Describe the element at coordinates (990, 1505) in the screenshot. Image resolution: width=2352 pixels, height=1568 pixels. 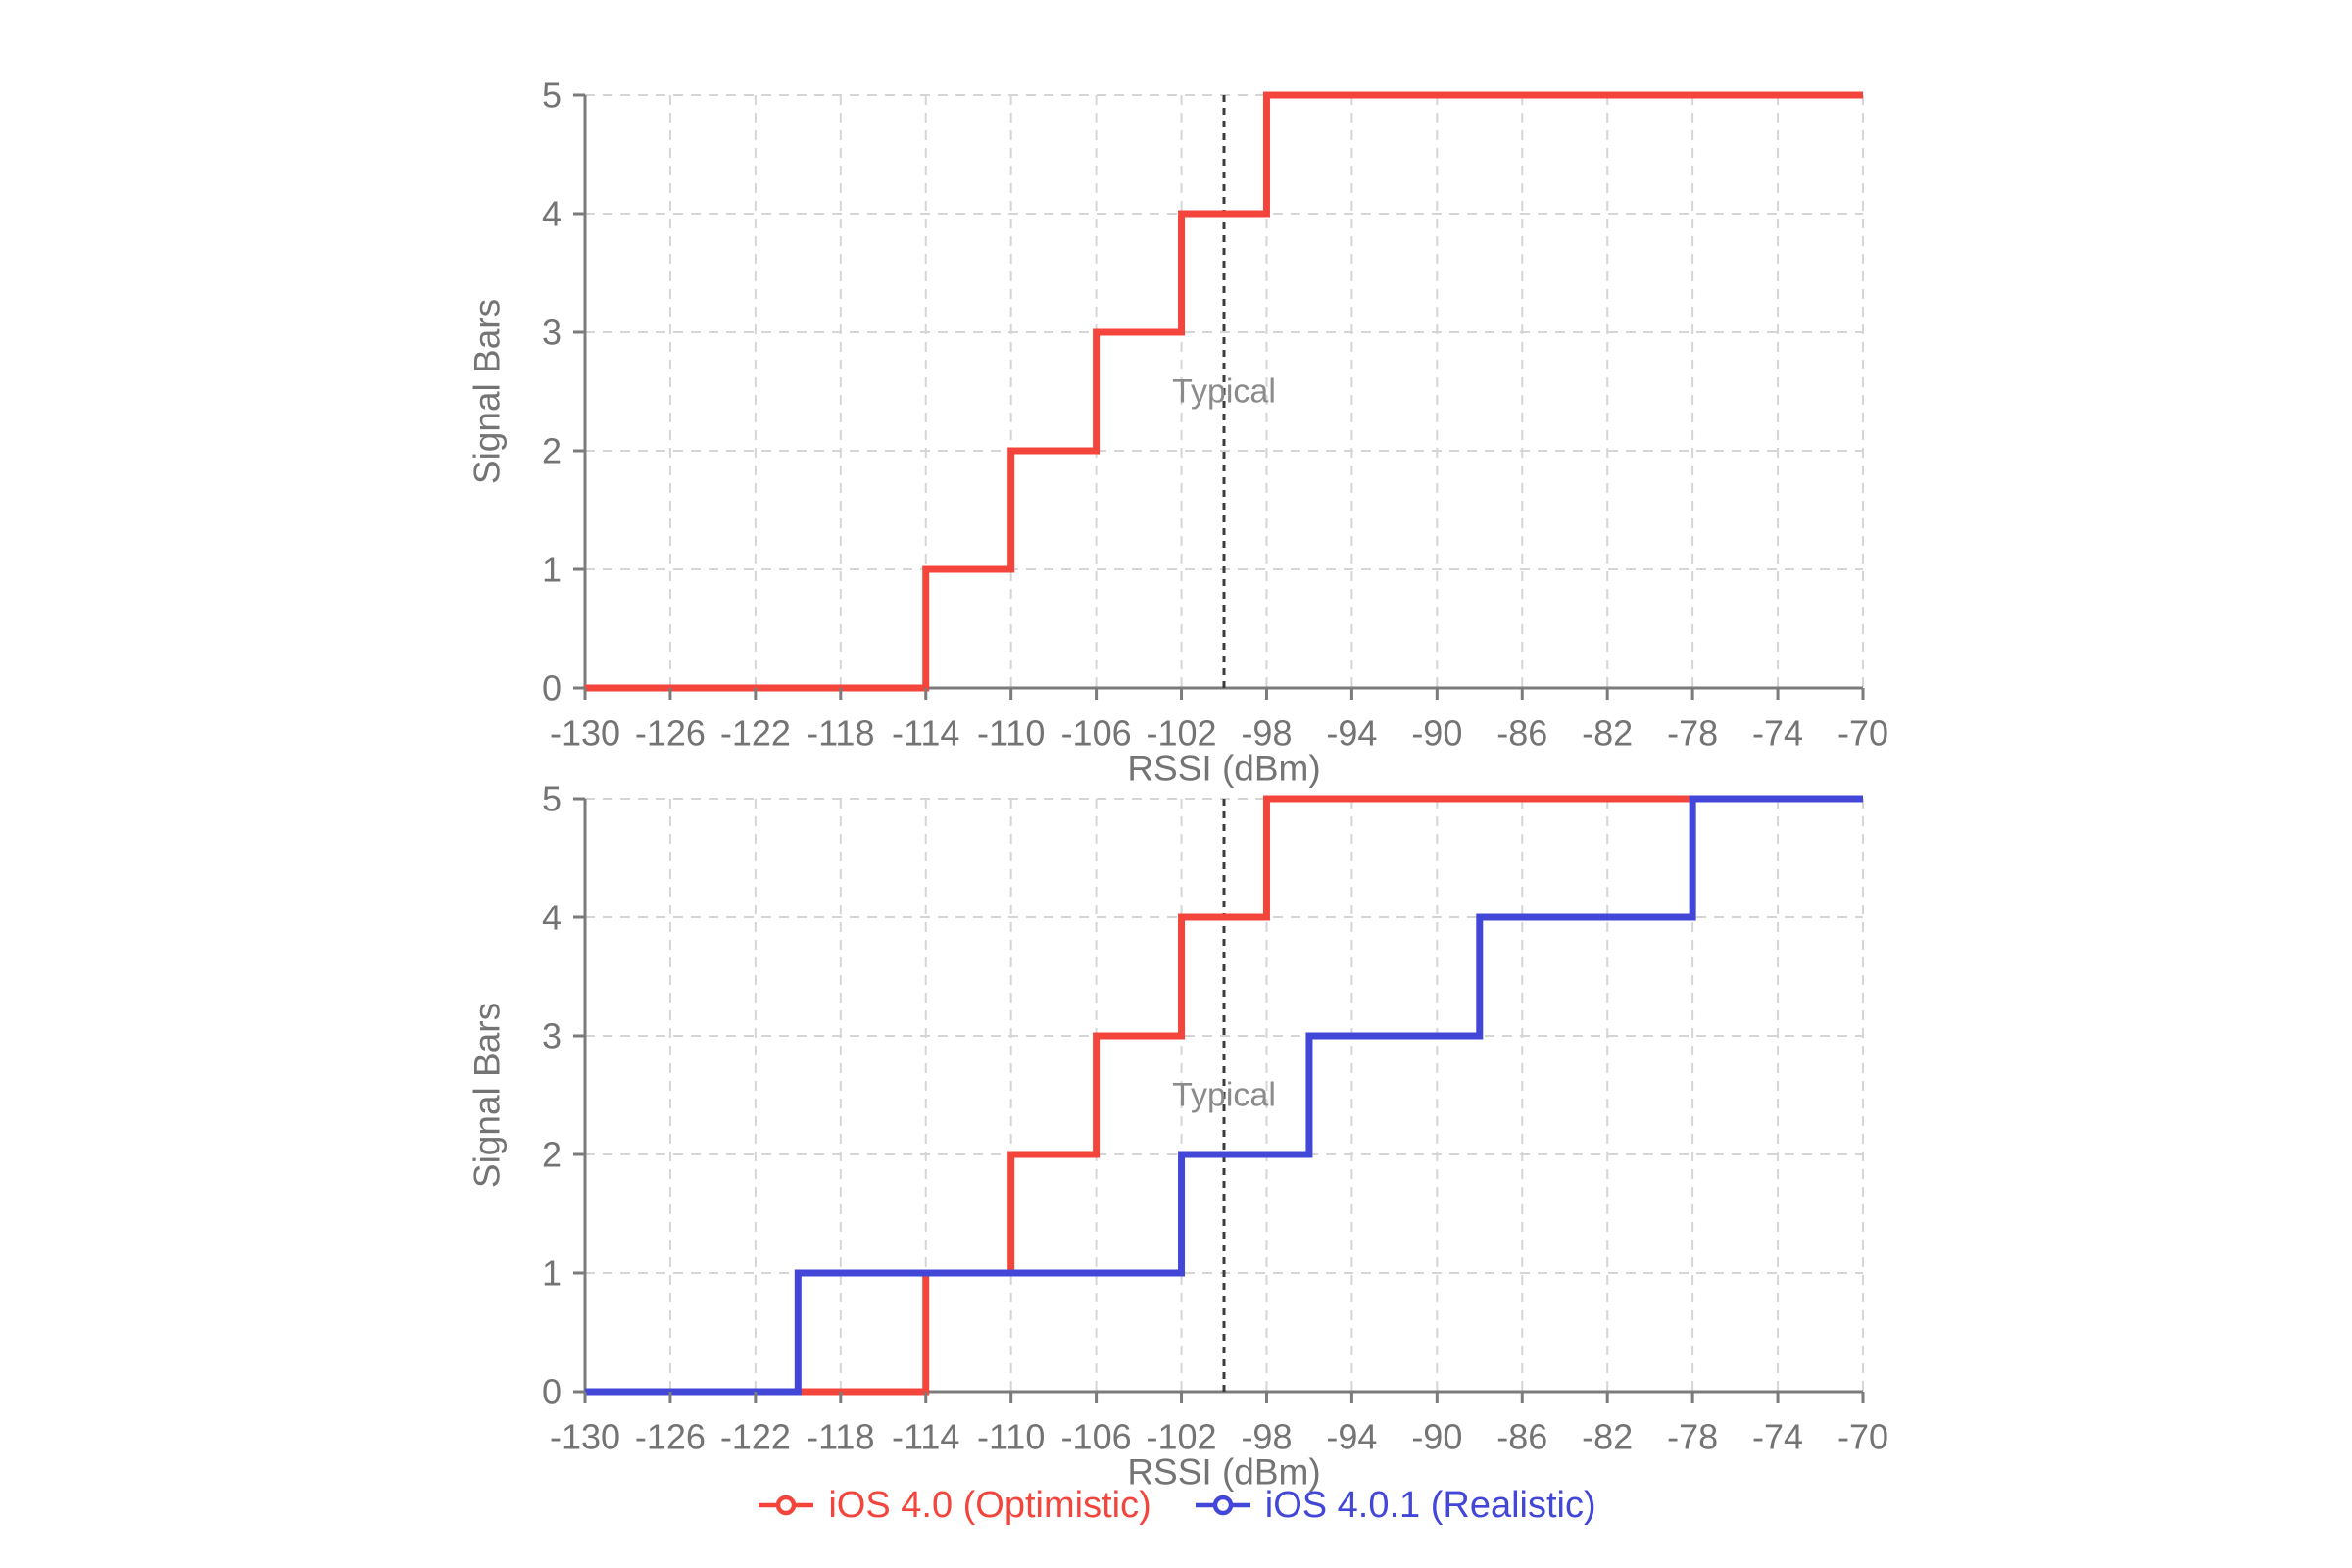
I see `legend-item-label: iOS 4.0 (Optimistic)` at that location.